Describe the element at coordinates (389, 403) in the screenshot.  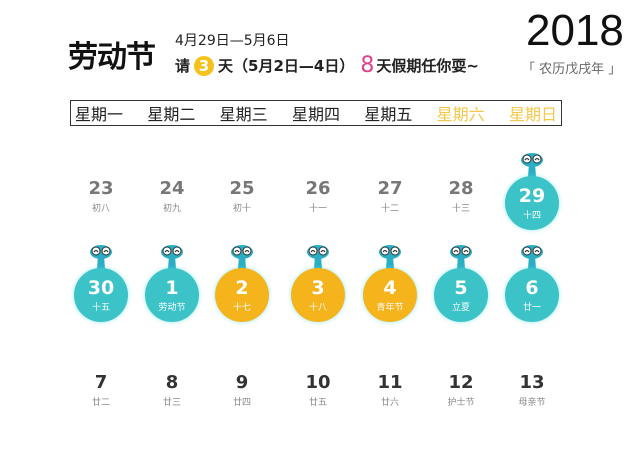
I see `lunar-date: 廿六` at that location.